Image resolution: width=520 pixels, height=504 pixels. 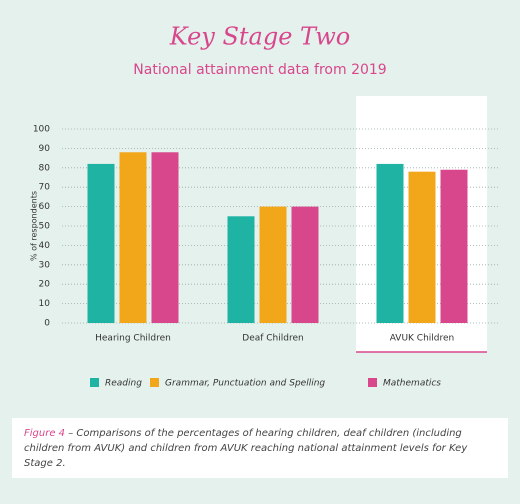 I want to click on y-tick-label: 90, so click(x=45, y=149).